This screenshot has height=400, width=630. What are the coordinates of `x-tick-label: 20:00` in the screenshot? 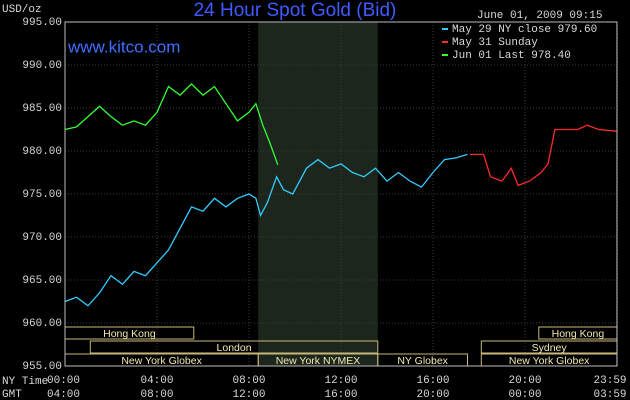 It's located at (524, 381).